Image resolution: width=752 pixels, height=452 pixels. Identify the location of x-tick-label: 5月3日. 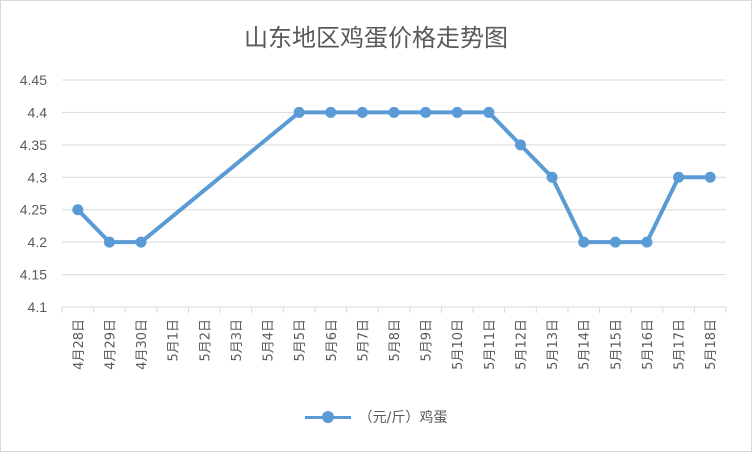
(237, 340).